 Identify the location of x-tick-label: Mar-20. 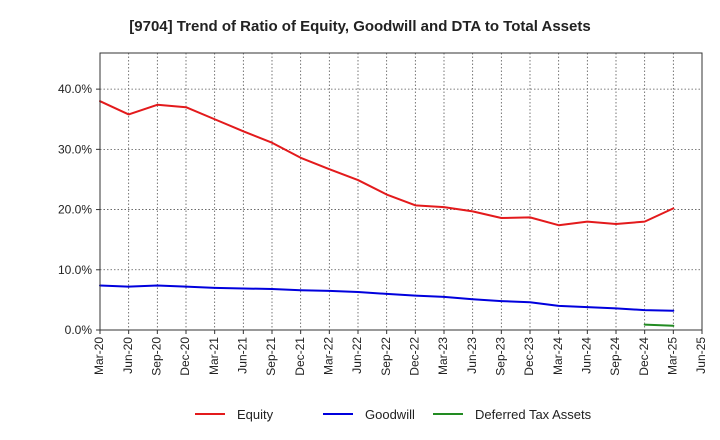
(99, 356).